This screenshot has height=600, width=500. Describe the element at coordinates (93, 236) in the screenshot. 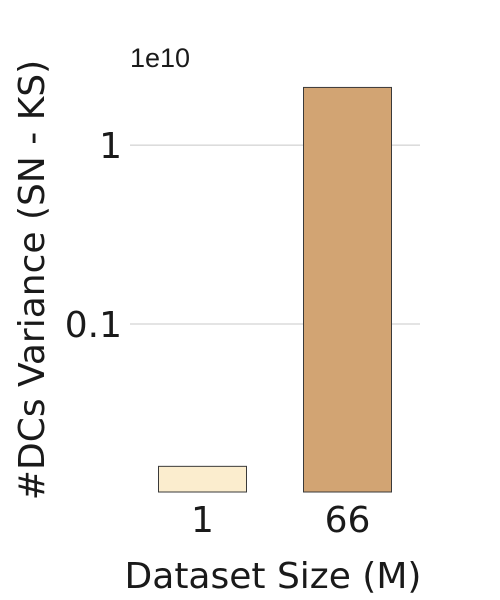

I see `y-tick-labels: 0.11` at that location.